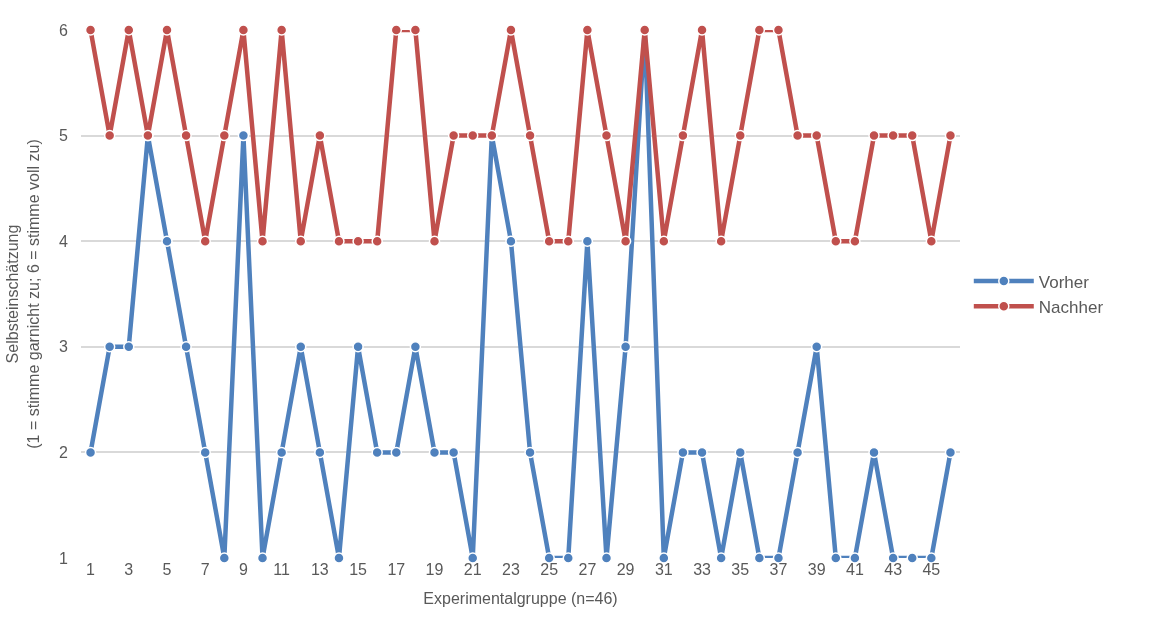  What do you see at coordinates (511, 569) in the screenshot?
I see `x-tick-label: 23` at bounding box center [511, 569].